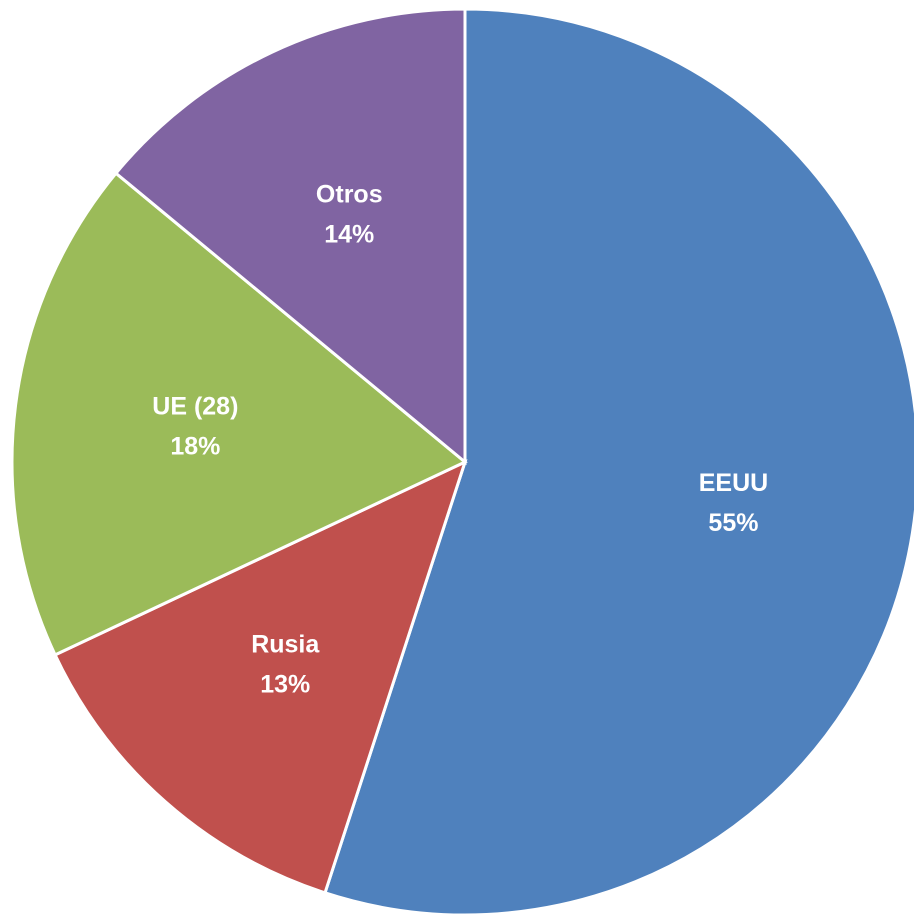 This screenshot has height=917, width=914. I want to click on slice-category-label: Rusia, so click(285, 644).